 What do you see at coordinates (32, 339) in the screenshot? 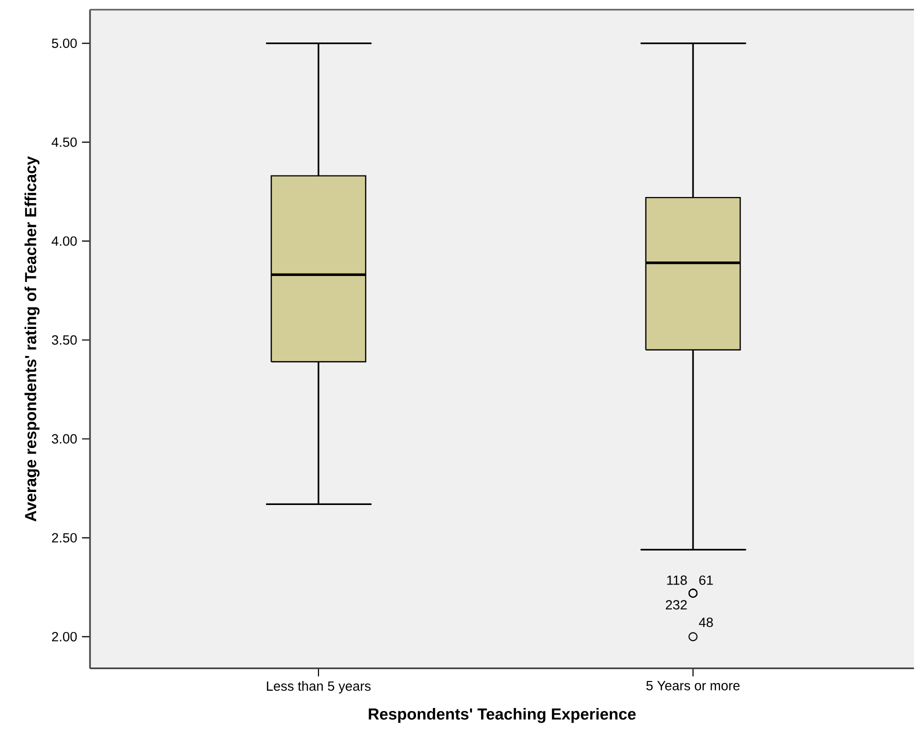
I see `y-axis-title: Average respondents' rating of Teacher Efficacy` at bounding box center [32, 339].